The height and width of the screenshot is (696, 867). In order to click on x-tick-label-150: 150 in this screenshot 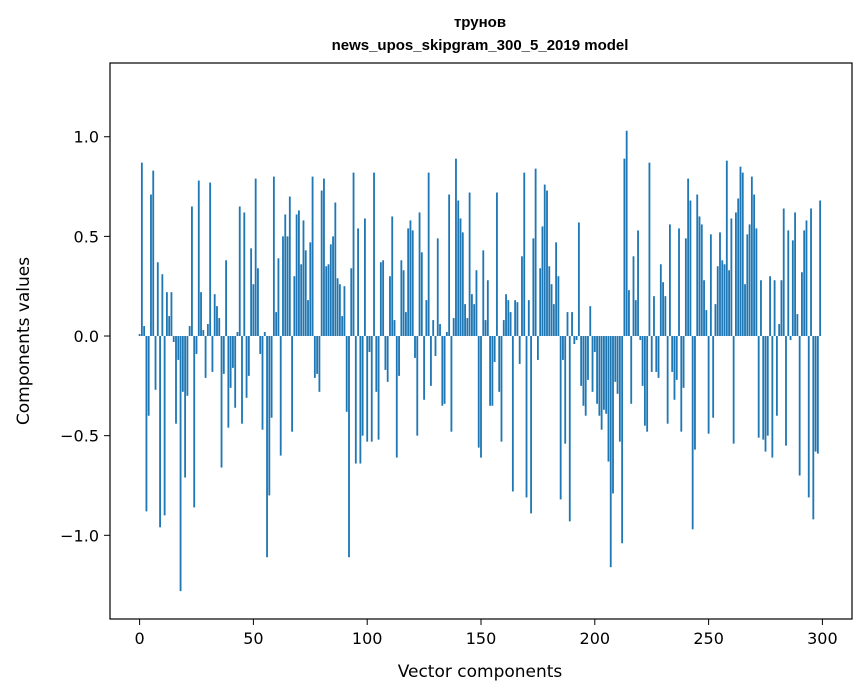, I will do `click(481, 638)`.